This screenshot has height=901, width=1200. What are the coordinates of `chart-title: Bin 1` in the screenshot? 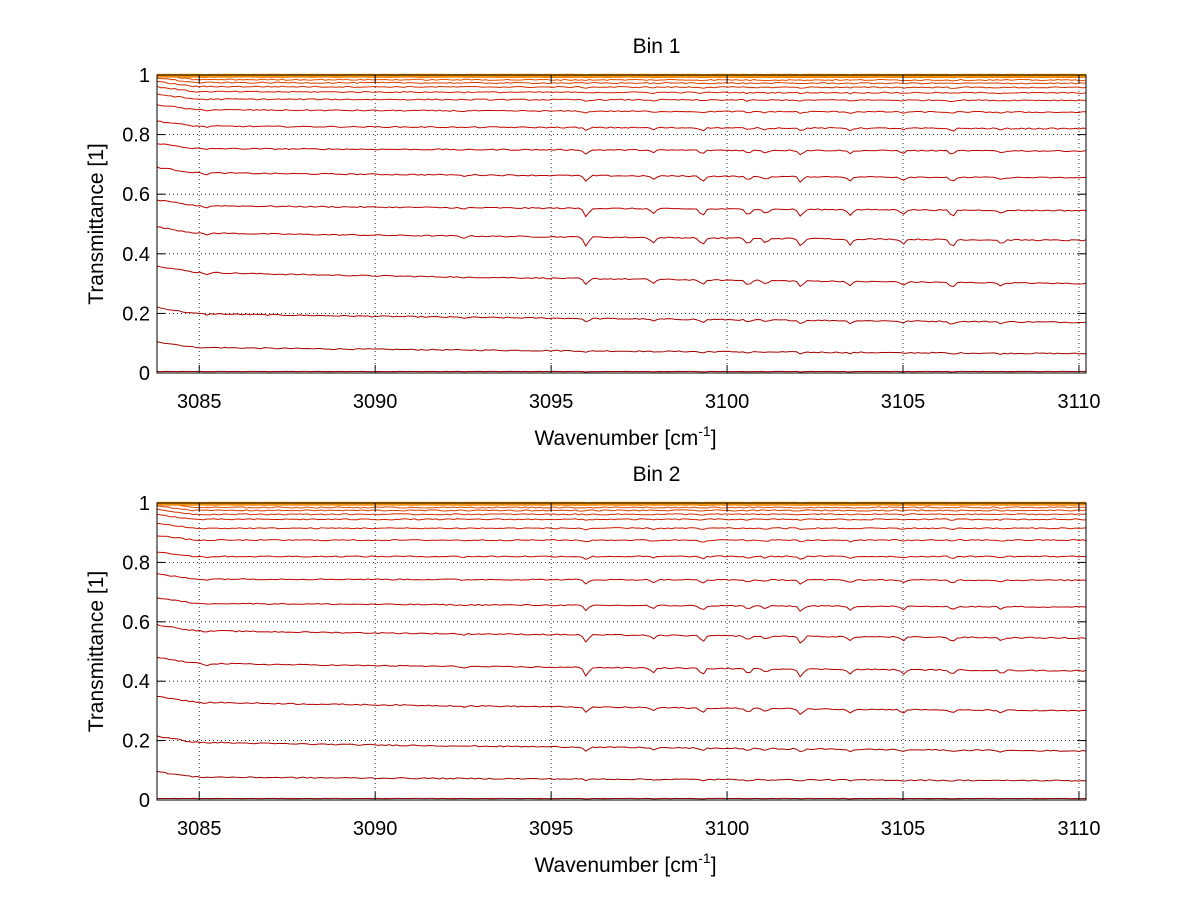 It's located at (657, 46).